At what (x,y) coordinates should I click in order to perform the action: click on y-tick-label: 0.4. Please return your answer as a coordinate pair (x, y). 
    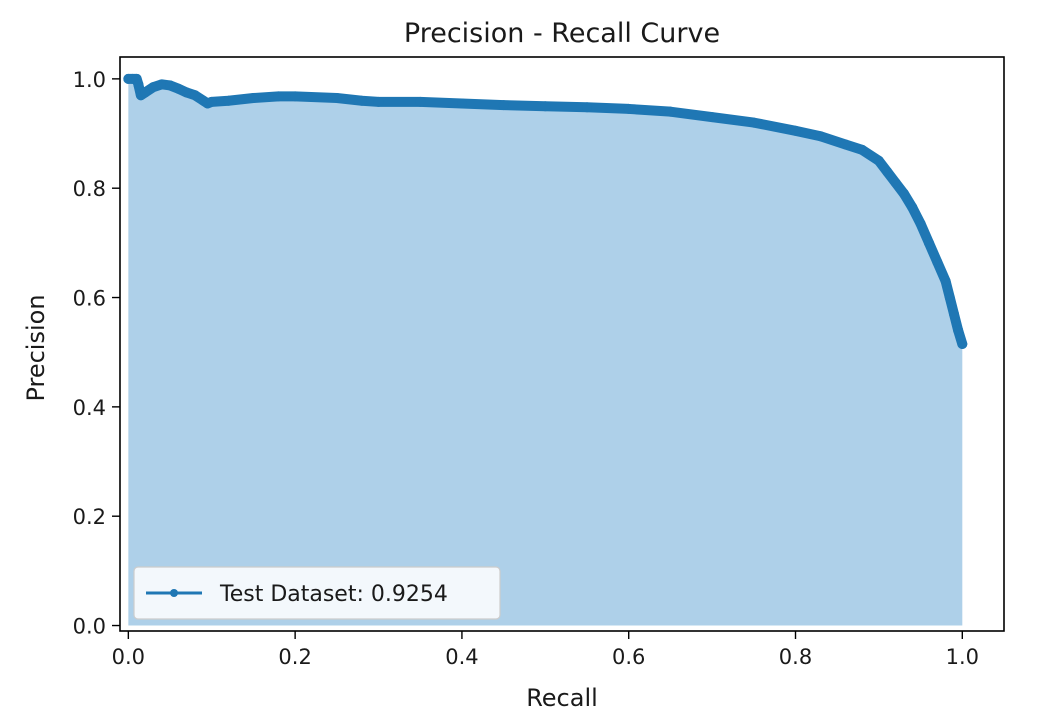
    Looking at the image, I should click on (89, 408).